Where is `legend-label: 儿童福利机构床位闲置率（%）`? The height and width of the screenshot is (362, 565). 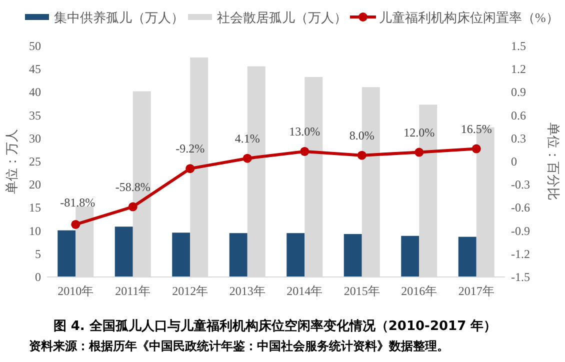 legend-label: 儿童福利机构床位闲置率（%） is located at coordinates (469, 17).